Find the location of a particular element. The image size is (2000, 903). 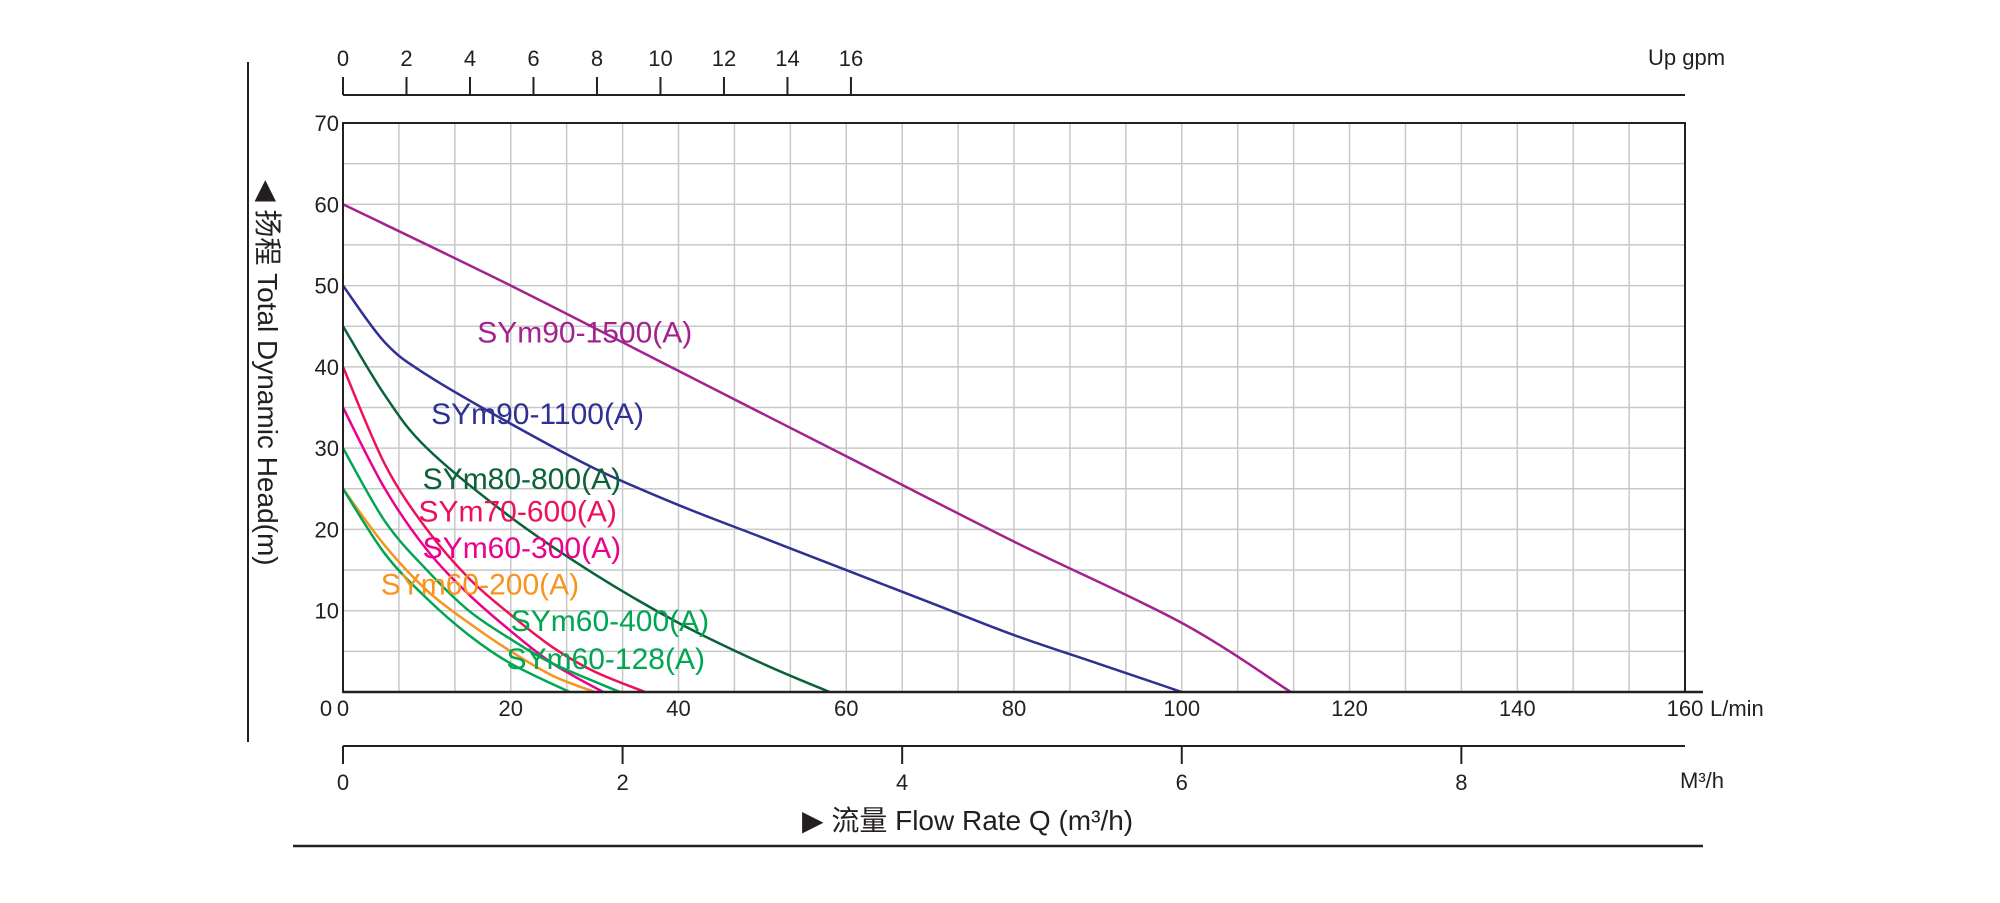

y-axis-title: ◀ 扬程 Total Dynamic Head(m) is located at coordinates (267, 373).